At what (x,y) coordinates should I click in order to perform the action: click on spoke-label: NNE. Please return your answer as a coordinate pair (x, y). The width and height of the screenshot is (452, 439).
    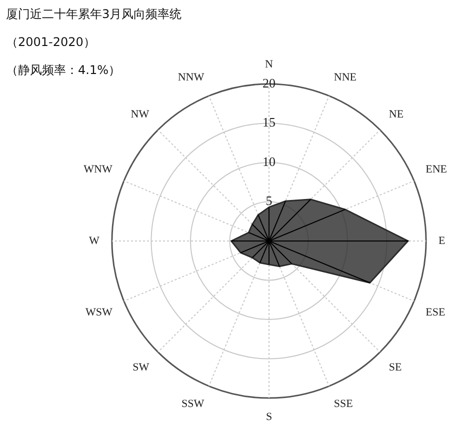
    Looking at the image, I should click on (345, 78).